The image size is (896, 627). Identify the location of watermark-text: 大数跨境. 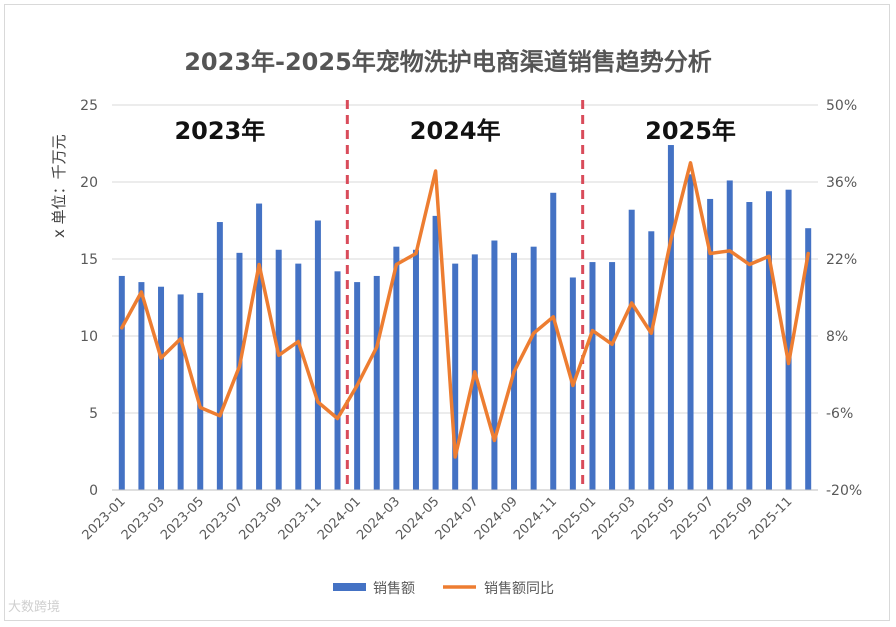
(34, 607).